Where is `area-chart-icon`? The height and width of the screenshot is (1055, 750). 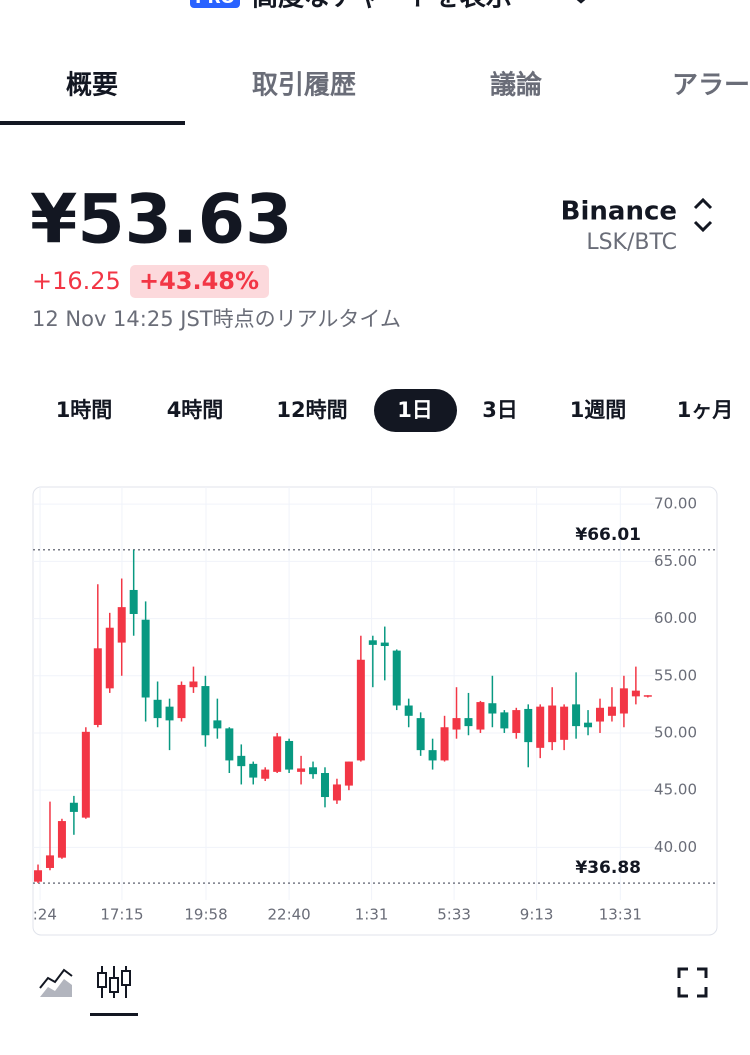 area-chart-icon is located at coordinates (56, 988).